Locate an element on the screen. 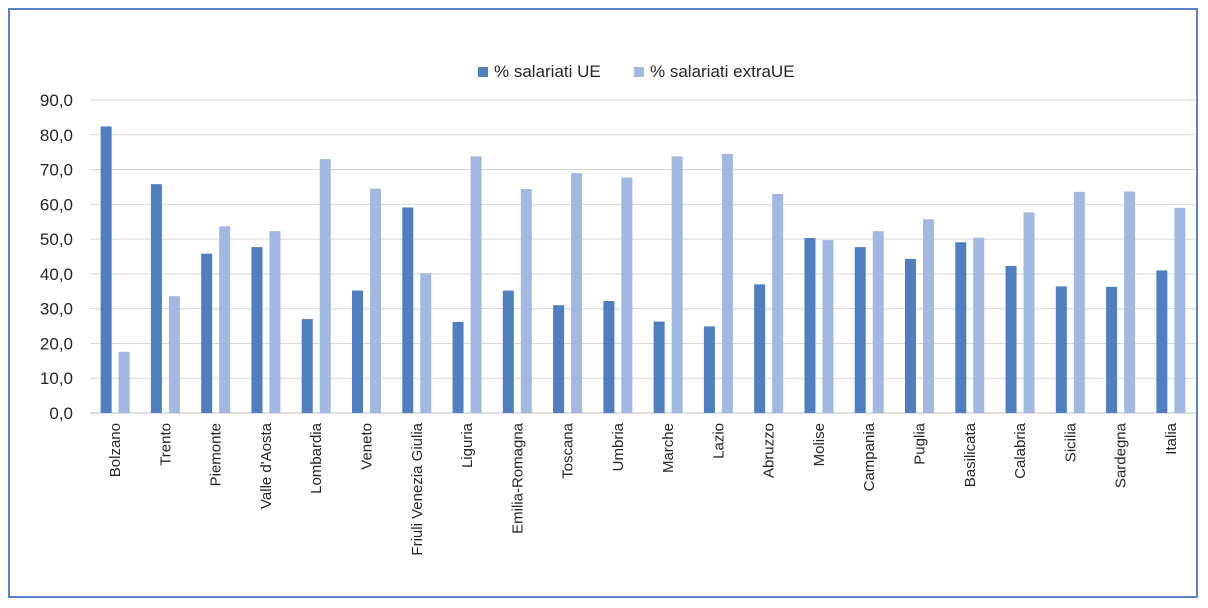  x-category-label: Emilia-Romagna is located at coordinates (517, 478).